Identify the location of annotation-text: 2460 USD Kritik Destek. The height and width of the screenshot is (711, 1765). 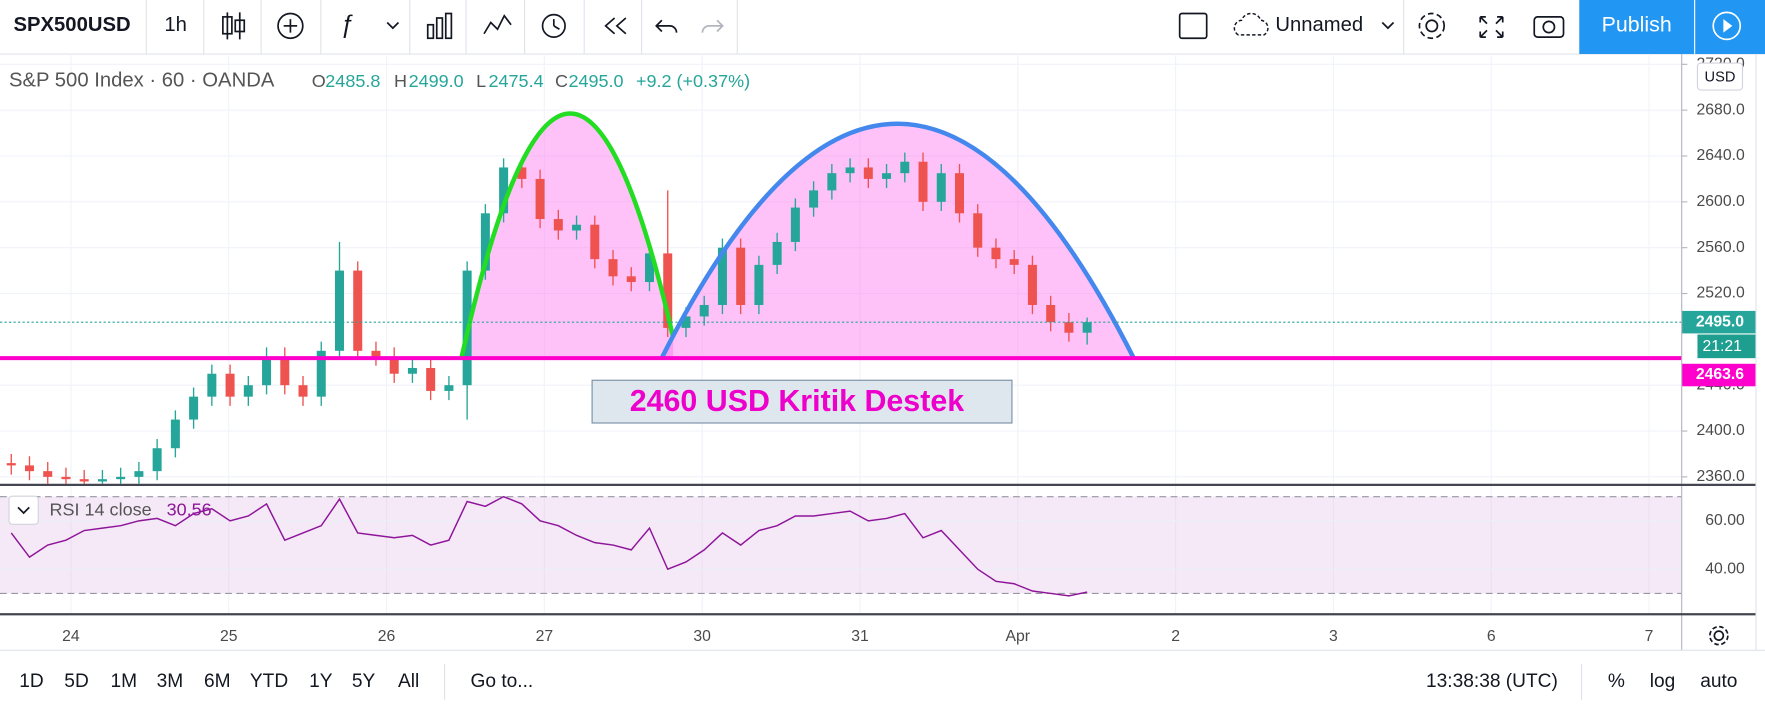
(797, 401).